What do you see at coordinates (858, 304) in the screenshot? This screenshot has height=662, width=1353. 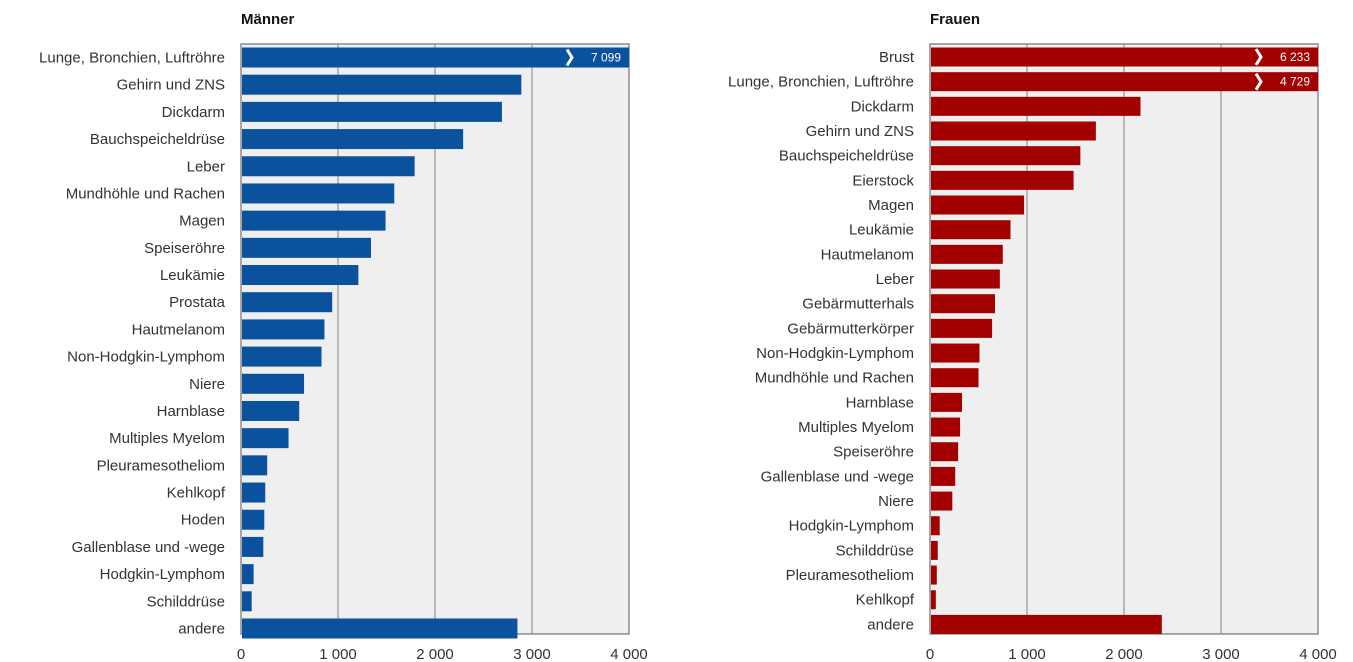 I see `women-category-label: Gebärmutterhals` at bounding box center [858, 304].